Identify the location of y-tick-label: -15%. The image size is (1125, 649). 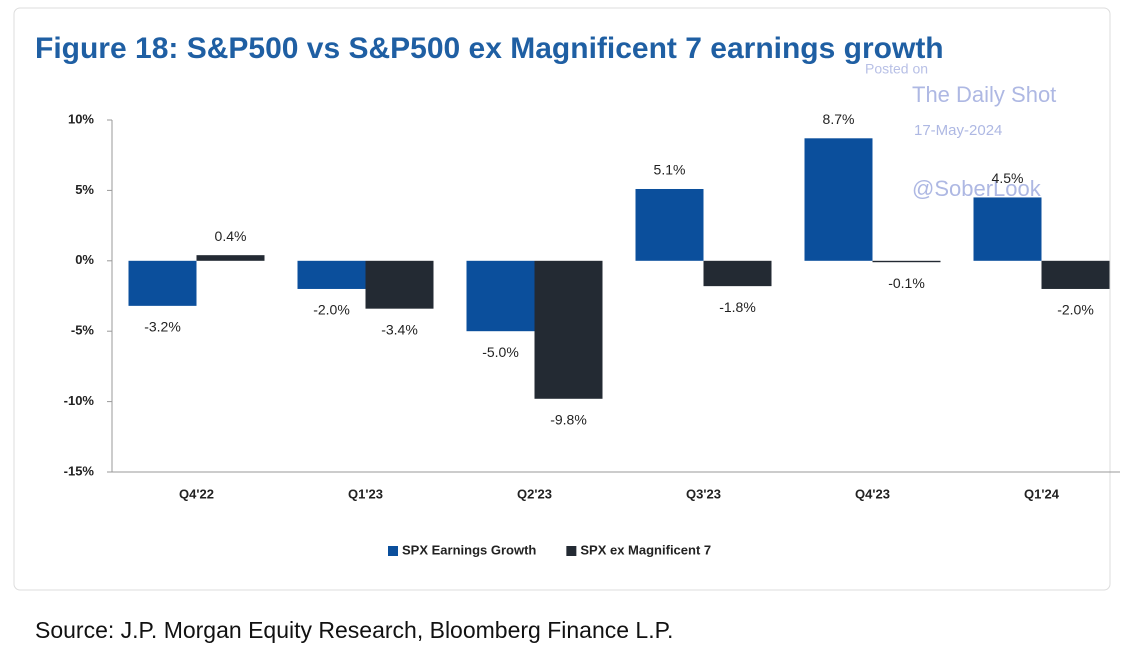
(79, 470).